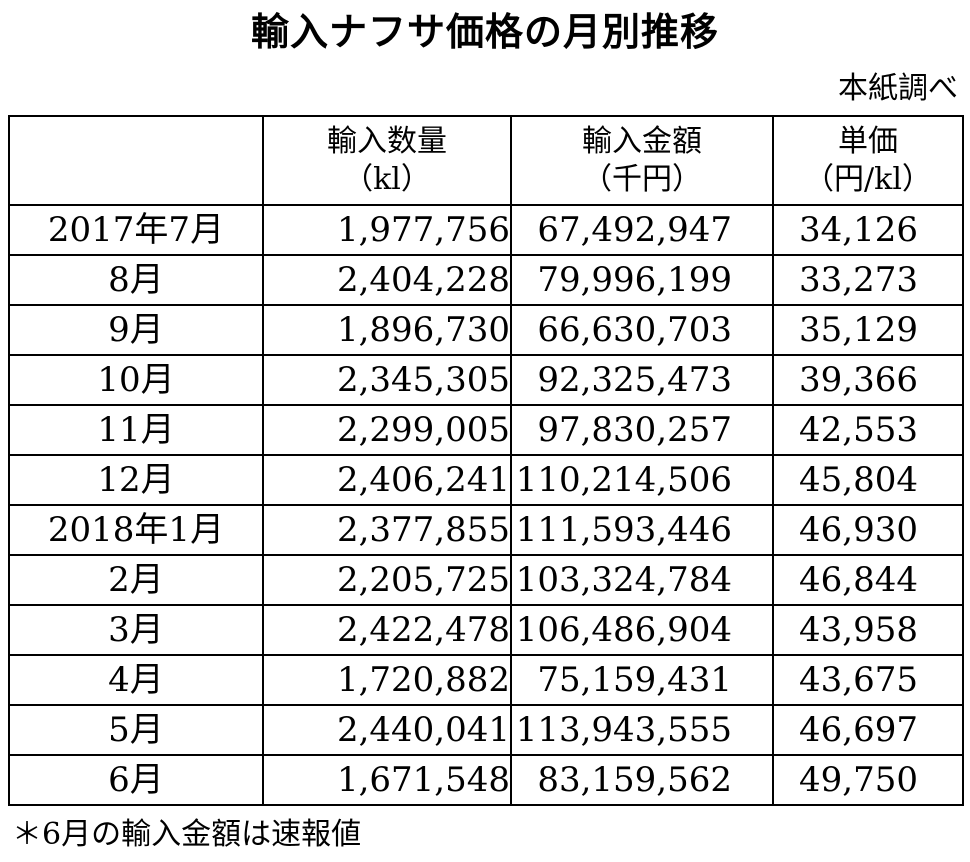  I want to click on table-row: 2018年1月 2,377,855 111,593,446 46,930, so click(486, 530).